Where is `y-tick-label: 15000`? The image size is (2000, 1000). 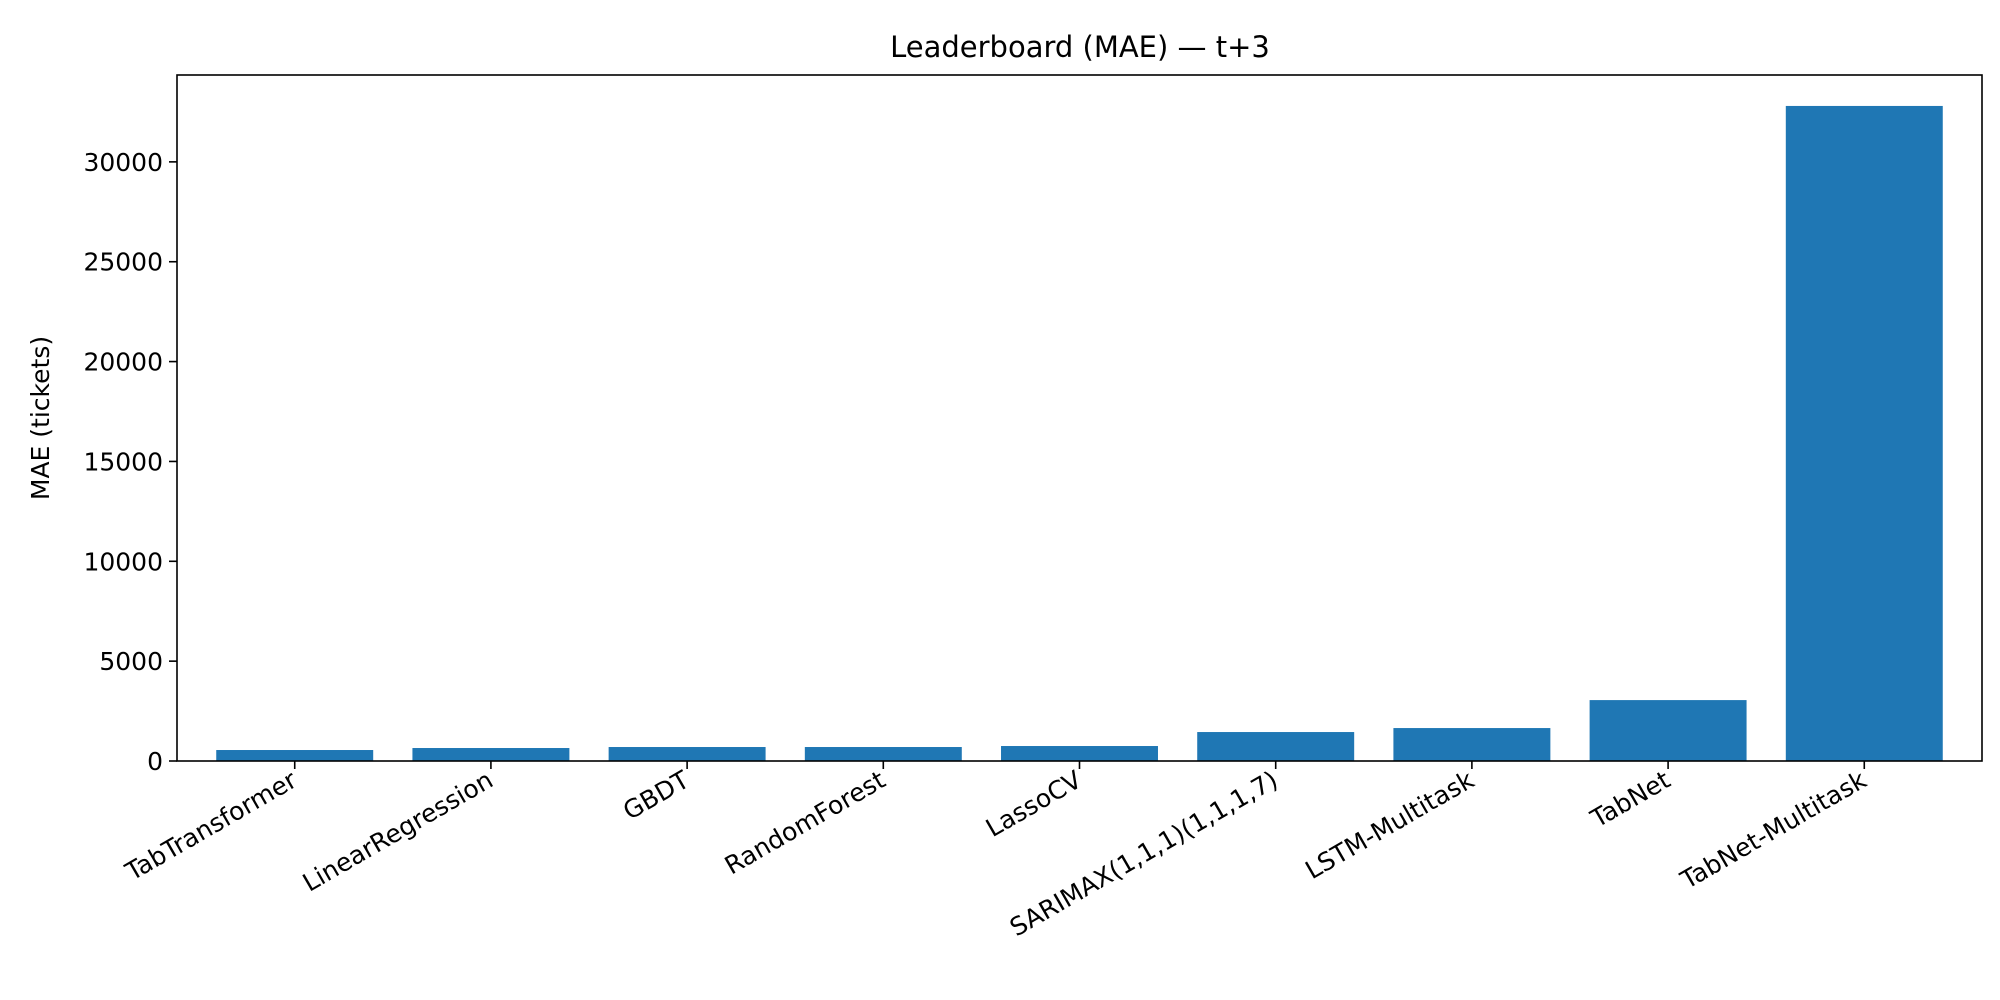 y-tick-label: 15000 is located at coordinates (123, 461).